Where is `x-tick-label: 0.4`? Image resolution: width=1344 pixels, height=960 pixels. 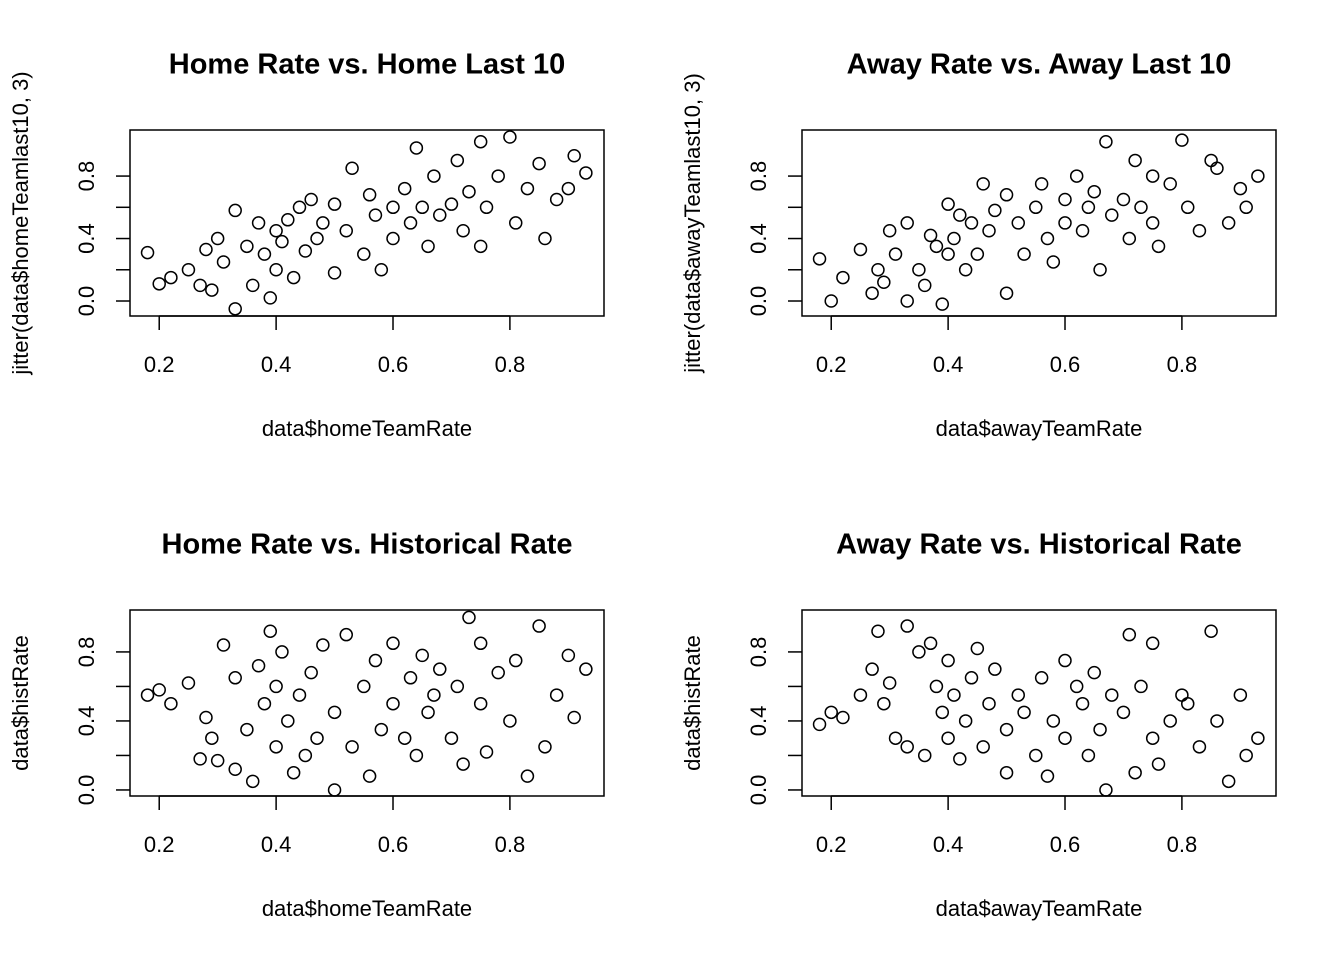
x-tick-label: 0.4 is located at coordinates (948, 364).